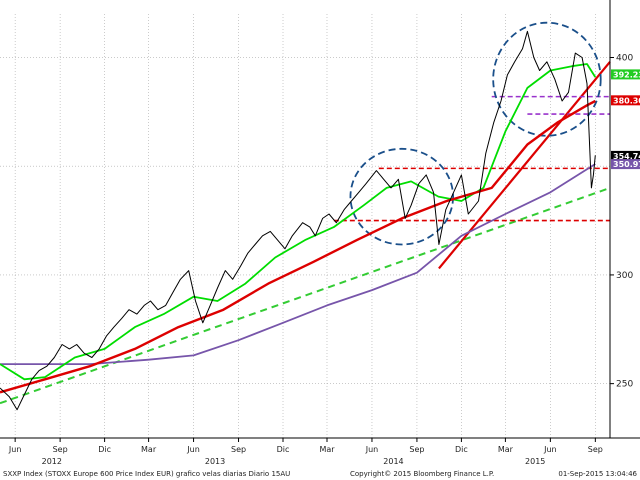  What do you see at coordinates (625, 119) in the screenshot?
I see `value-tags: 392.23 380.30 354.74350.97` at bounding box center [625, 119].